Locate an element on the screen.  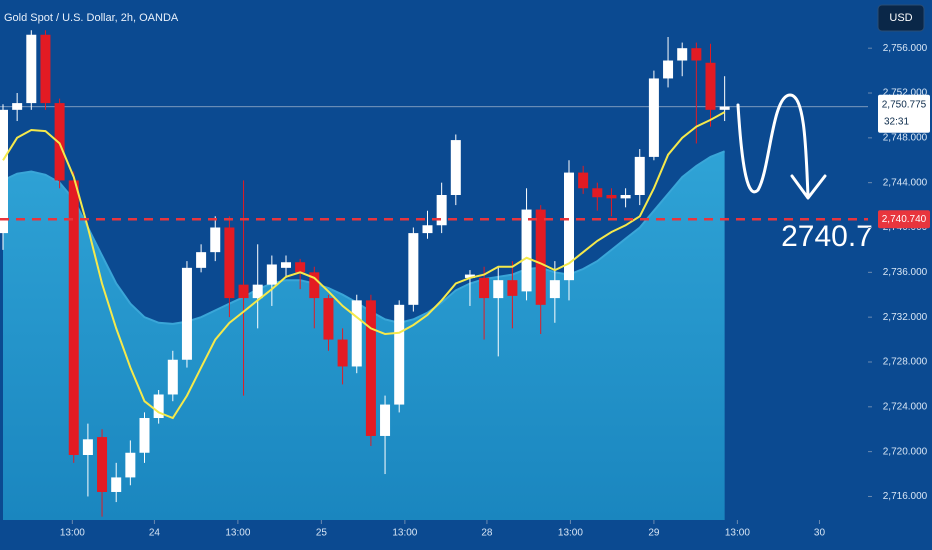
price-countdown: 32:31 is located at coordinates (896, 121).